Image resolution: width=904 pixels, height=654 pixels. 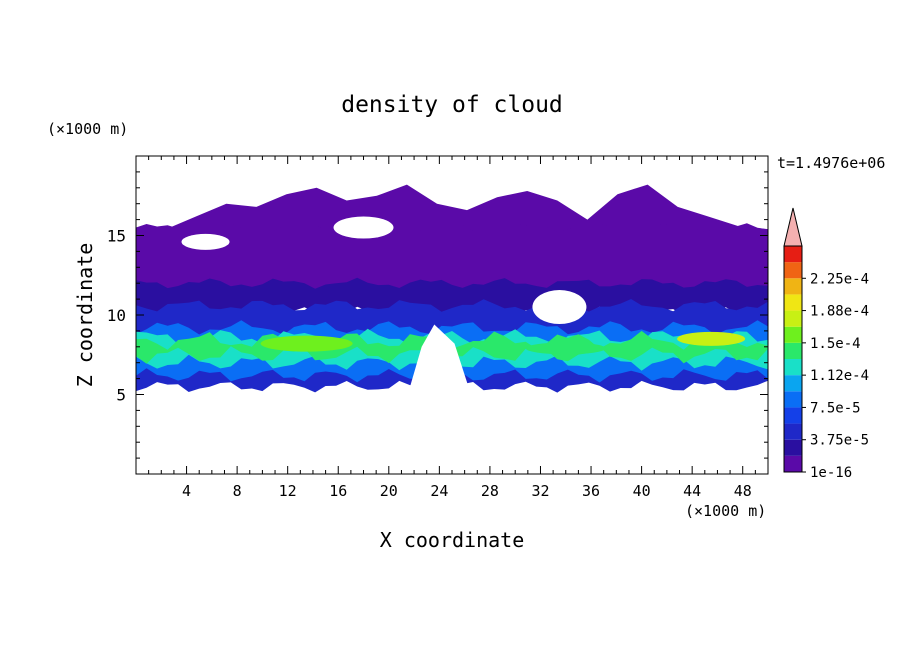 I want to click on x-tick-label: 4, so click(x=186, y=491).